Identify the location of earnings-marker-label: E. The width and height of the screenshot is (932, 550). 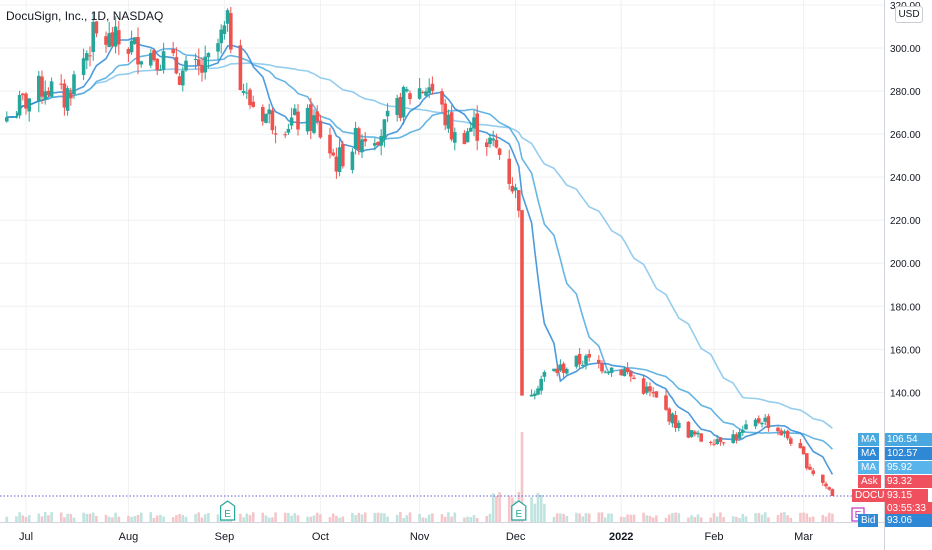
(227, 514).